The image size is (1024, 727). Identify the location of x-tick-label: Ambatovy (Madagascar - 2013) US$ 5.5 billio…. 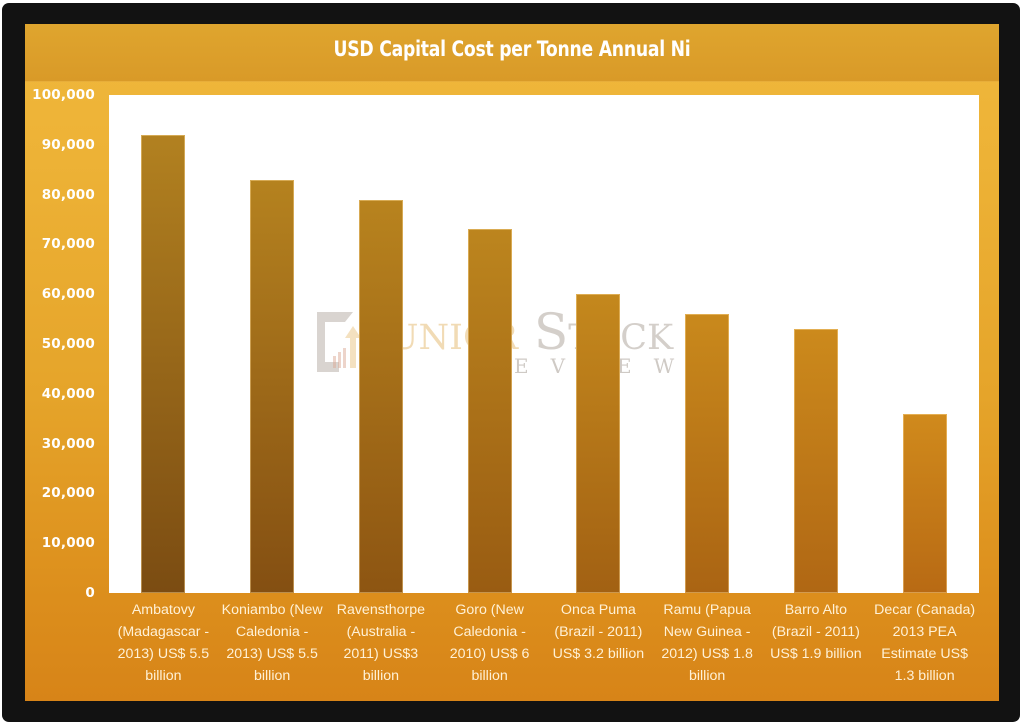
(163, 643).